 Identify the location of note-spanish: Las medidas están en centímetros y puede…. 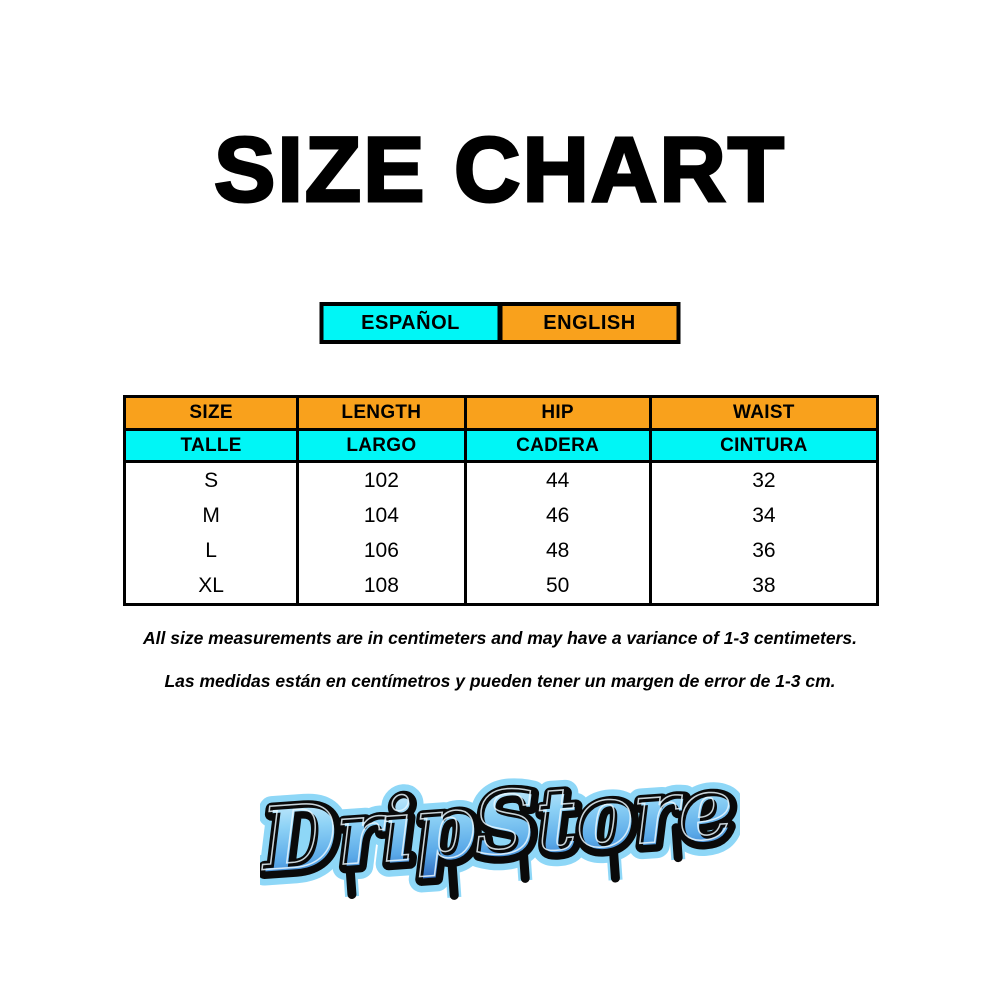
(500, 681).